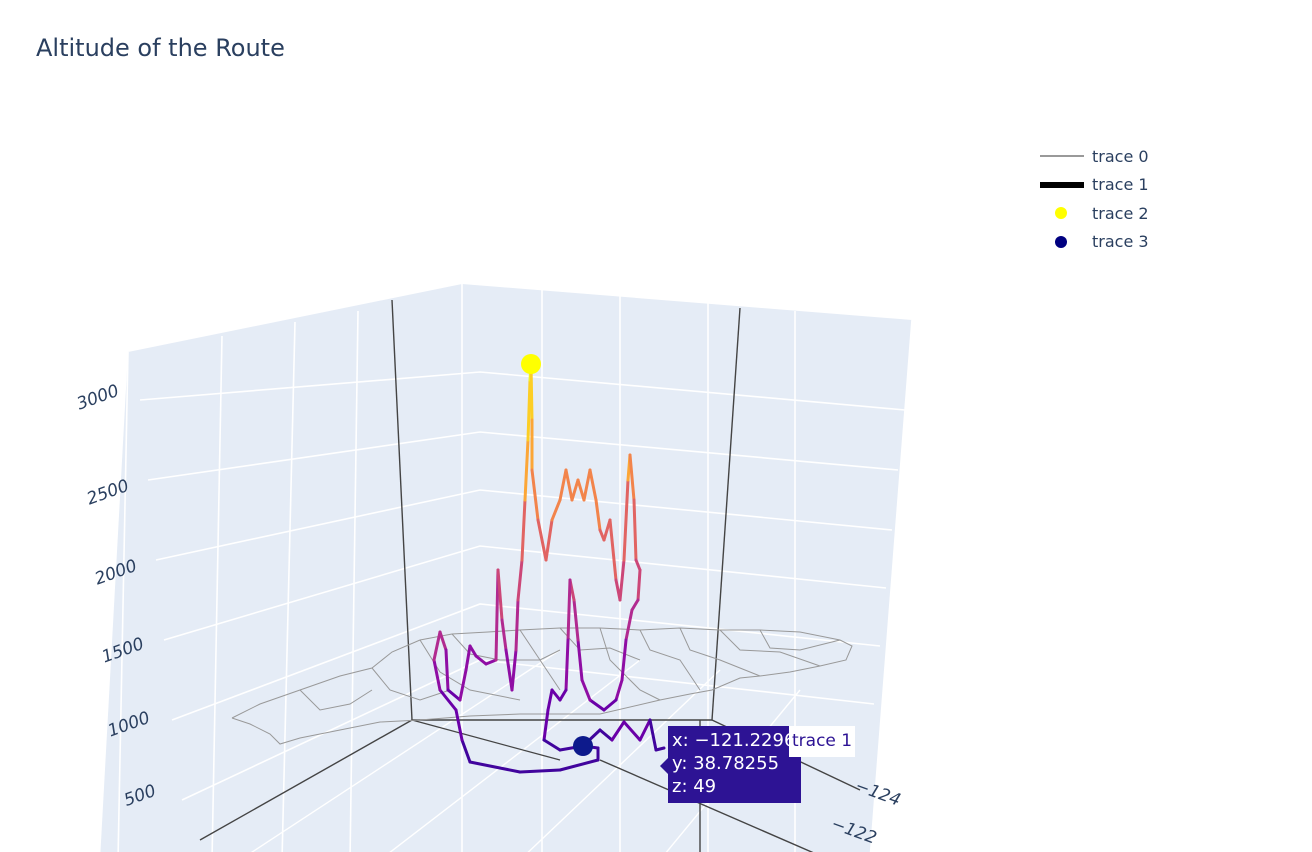 This screenshot has width=1312, height=852. I want to click on hover-y: y: 38.78255, so click(726, 763).